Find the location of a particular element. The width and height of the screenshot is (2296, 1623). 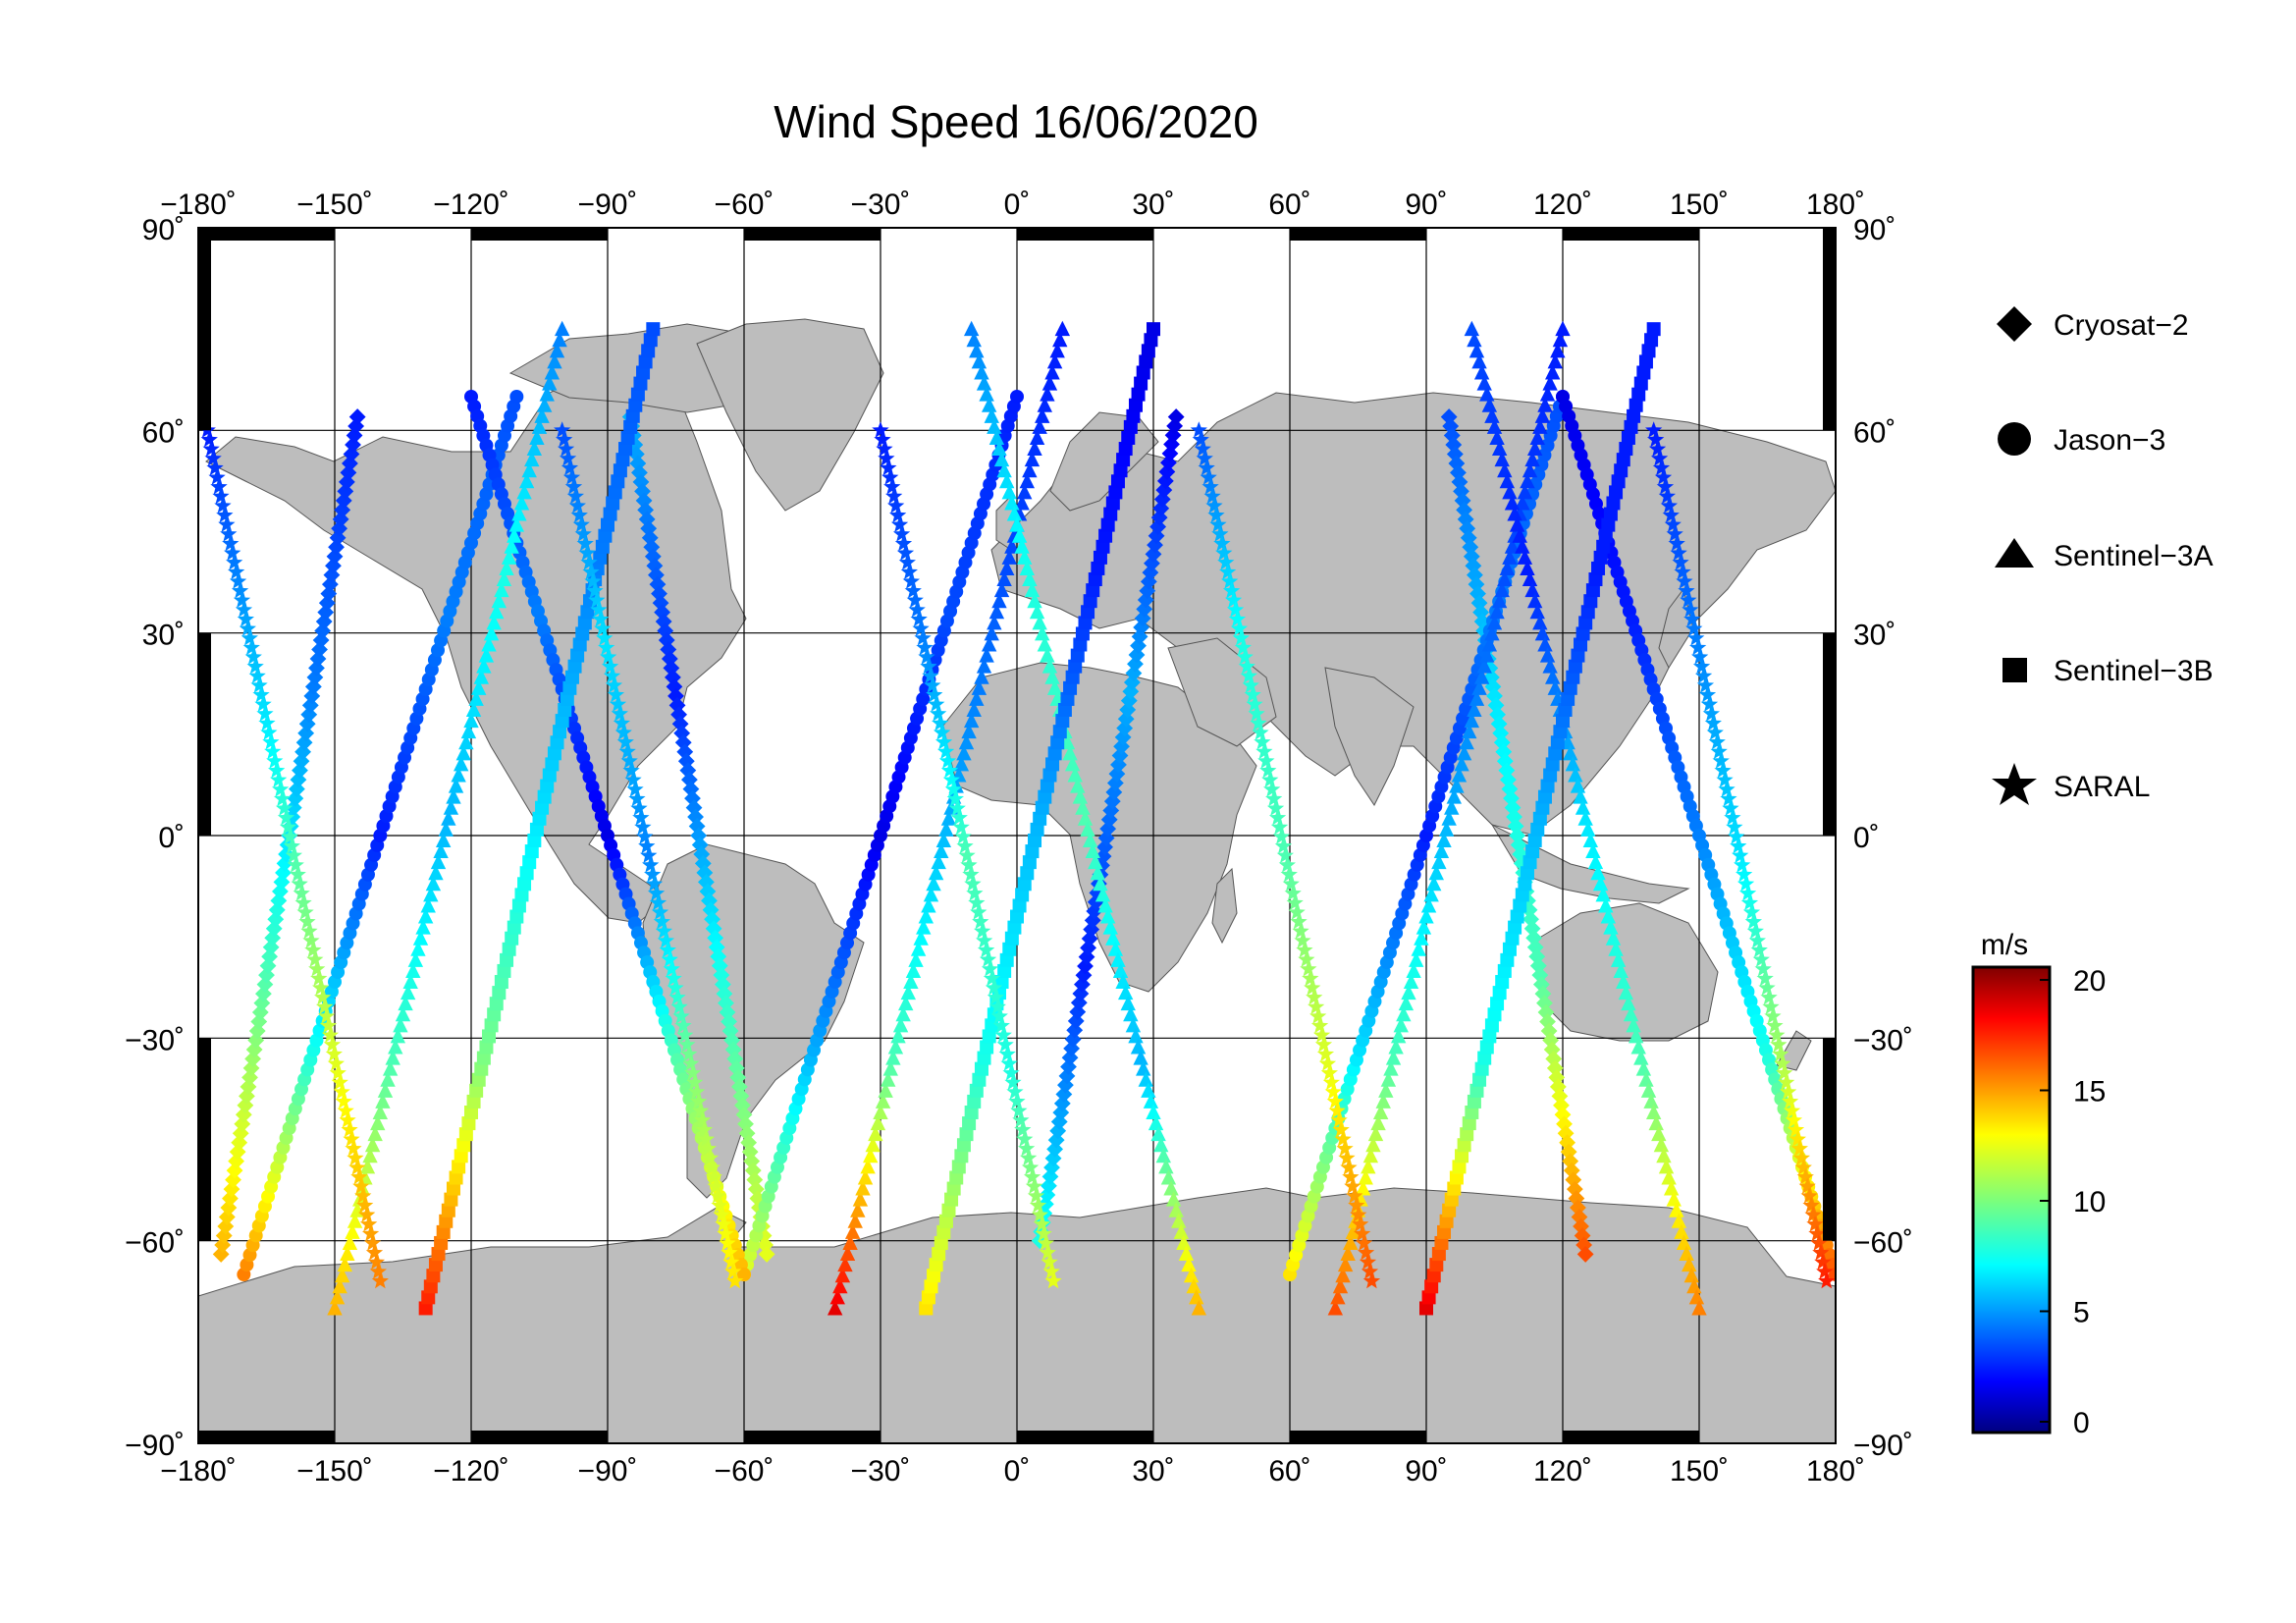

border-bar-left is located at coordinates (204, 734).